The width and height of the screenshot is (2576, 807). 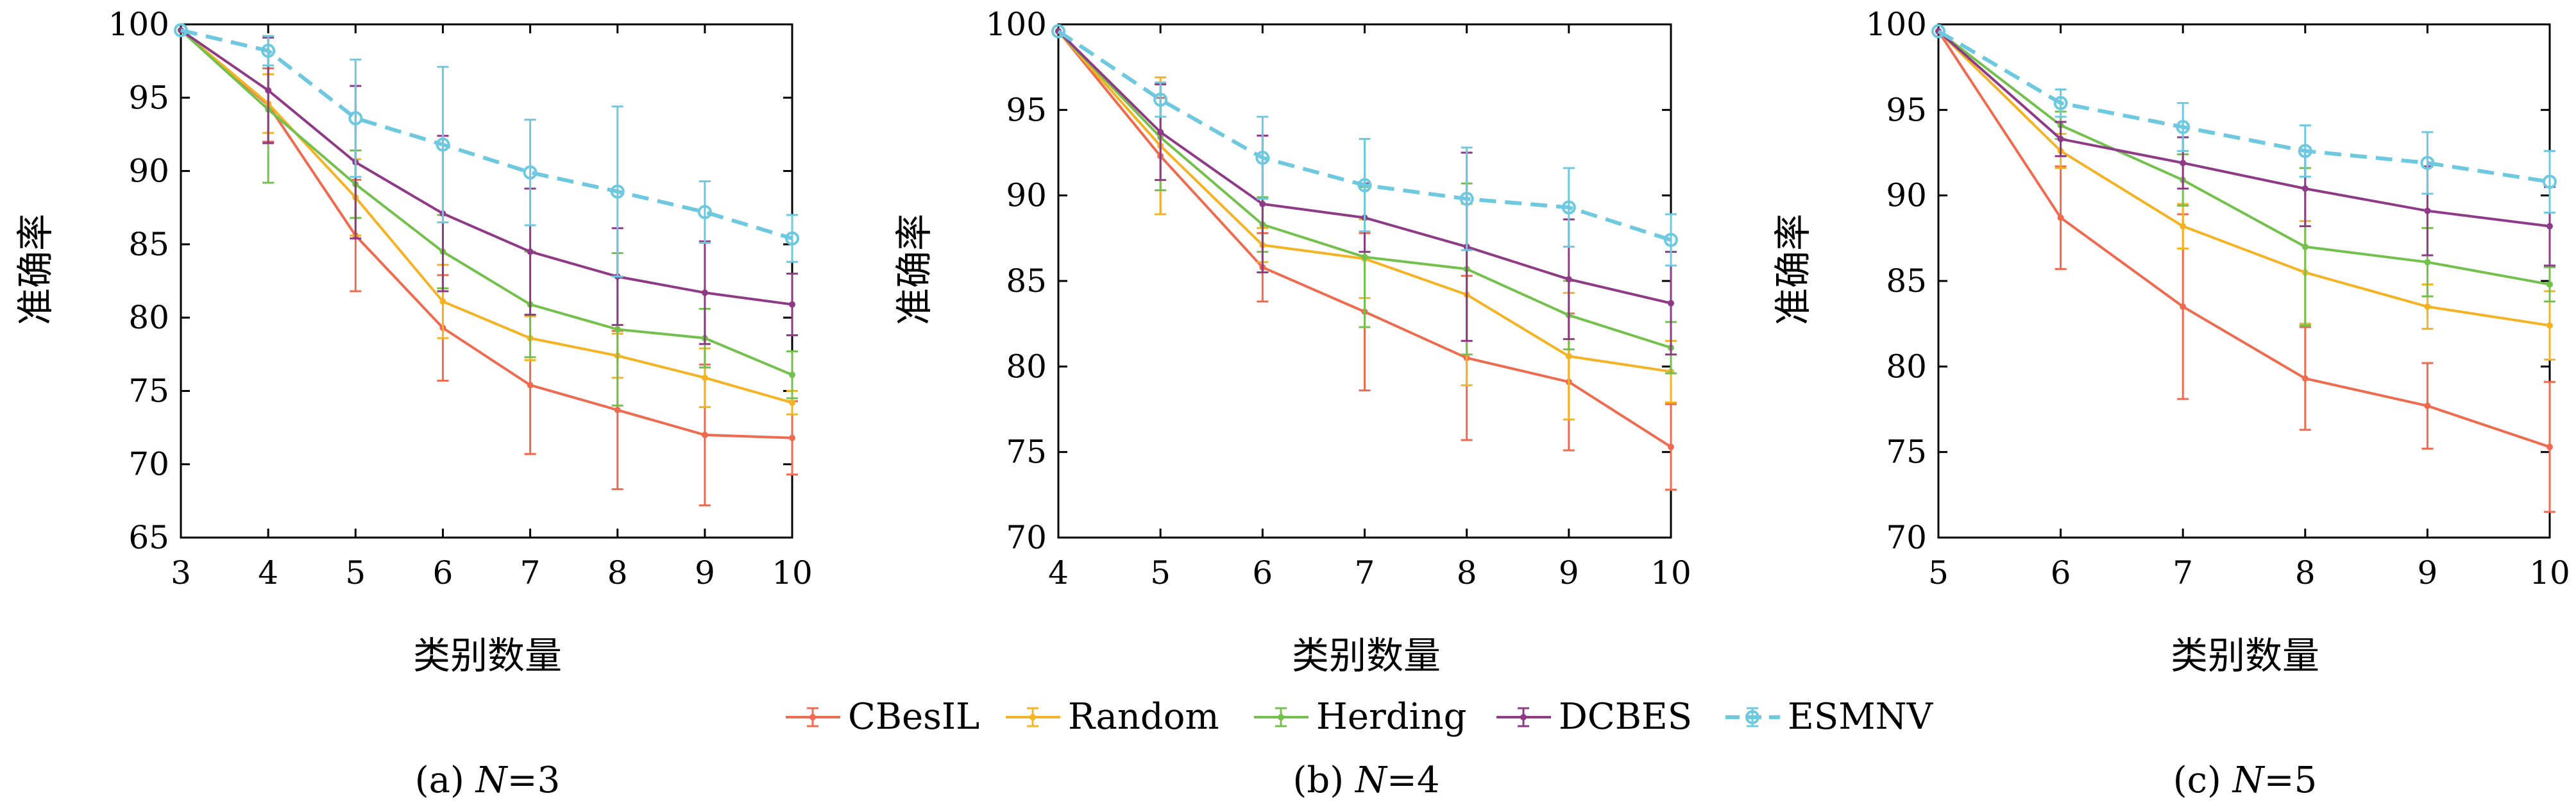 I want to click on legend-swatch-cbesil-marker, so click(x=812, y=717).